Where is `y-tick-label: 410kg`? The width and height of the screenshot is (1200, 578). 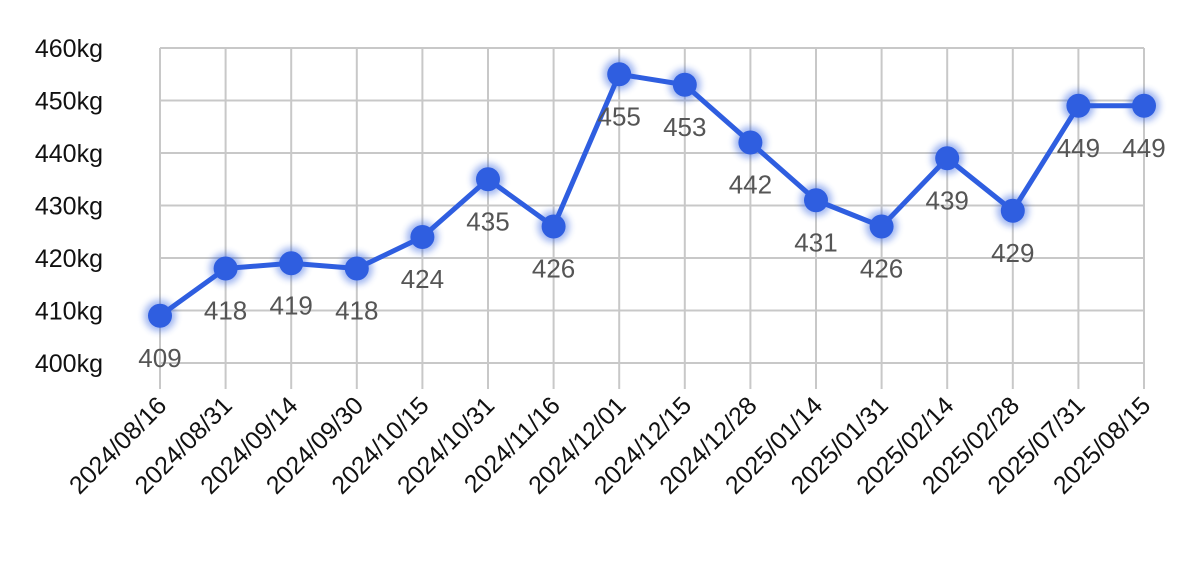
y-tick-label: 410kg is located at coordinates (69, 312).